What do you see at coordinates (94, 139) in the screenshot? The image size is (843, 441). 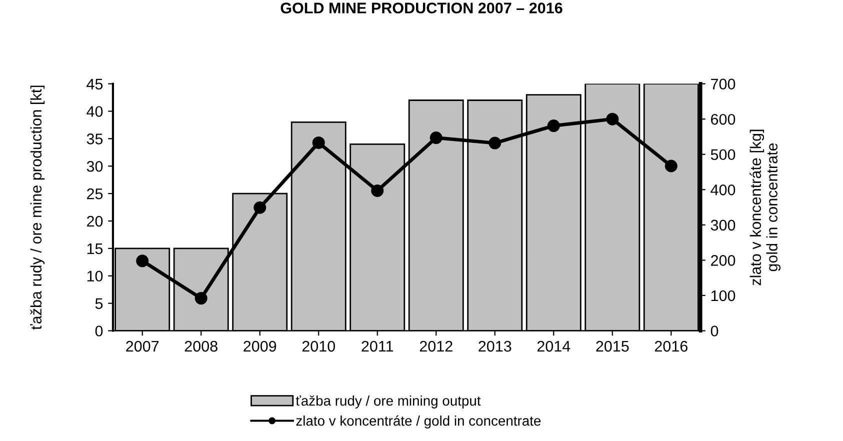 I see `y-tick-label: 35` at bounding box center [94, 139].